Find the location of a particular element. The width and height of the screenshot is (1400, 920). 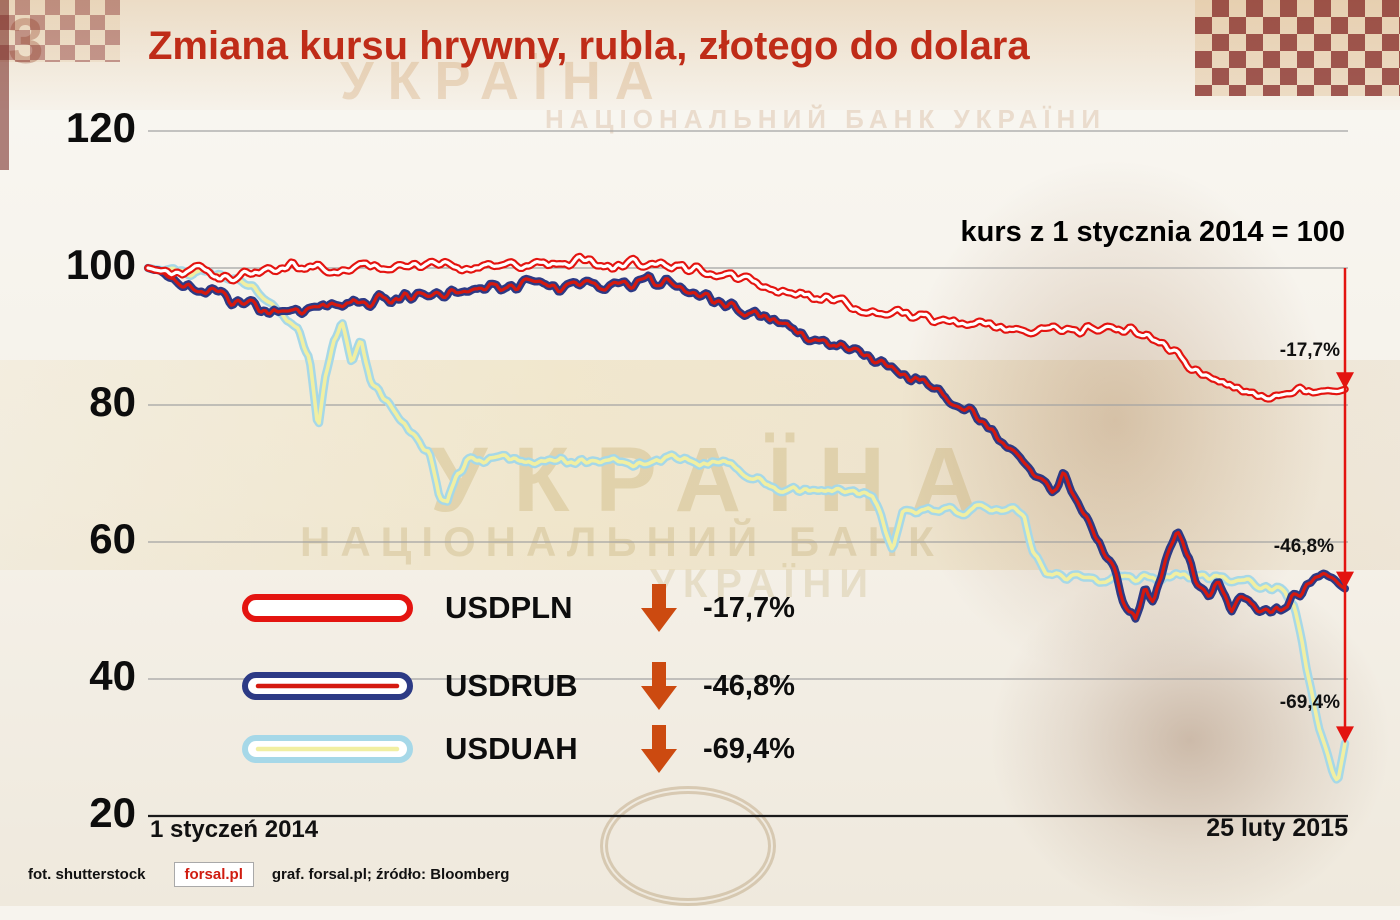

x-axis-end-label: 25 luty 2015 is located at coordinates (1277, 828).